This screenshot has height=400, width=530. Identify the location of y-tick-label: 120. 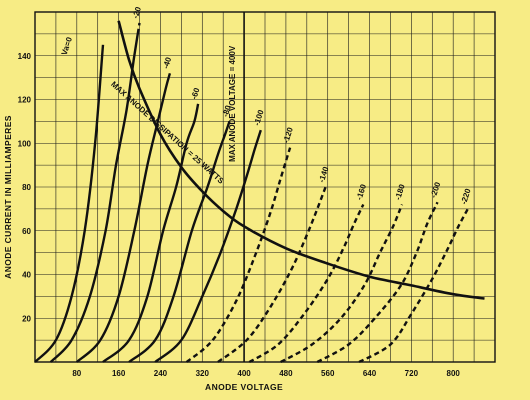
(25, 100).